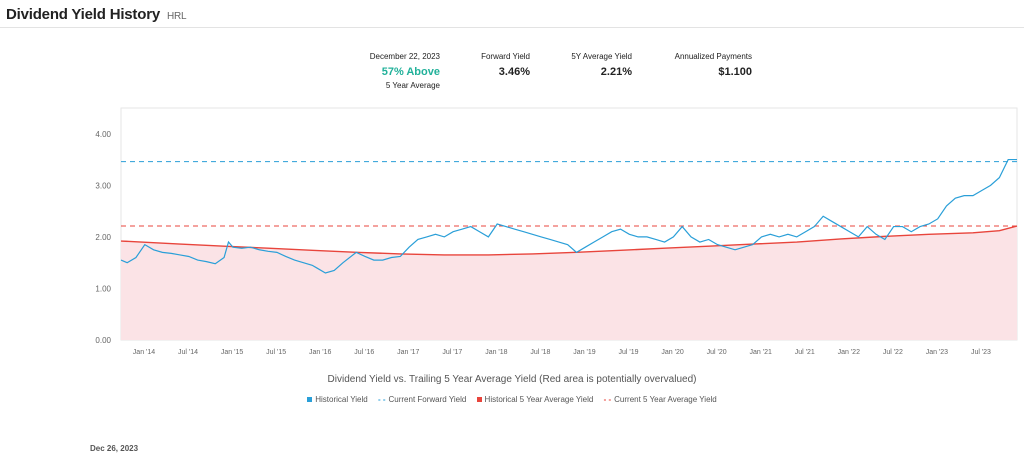 This screenshot has height=461, width=1024. What do you see at coordinates (735, 72) in the screenshot?
I see `stat-payments-value: $1.100` at bounding box center [735, 72].